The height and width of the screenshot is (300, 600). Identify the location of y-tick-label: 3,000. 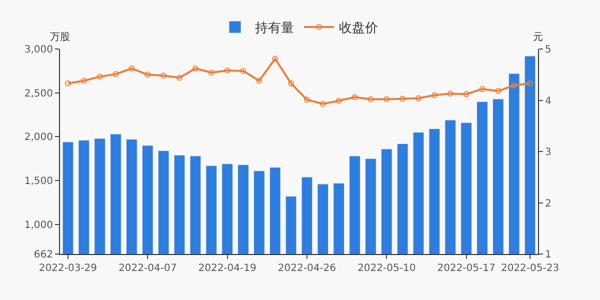
(38, 50).